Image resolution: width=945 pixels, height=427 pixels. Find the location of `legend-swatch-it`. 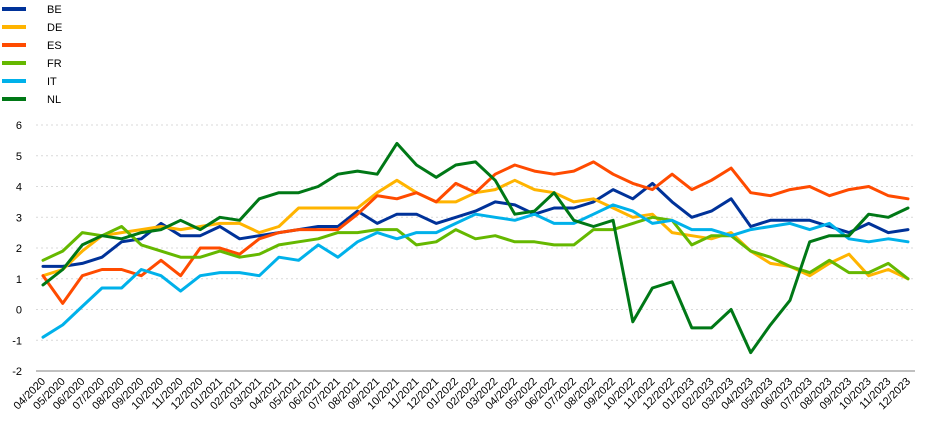

legend-swatch-it is located at coordinates (14, 81).